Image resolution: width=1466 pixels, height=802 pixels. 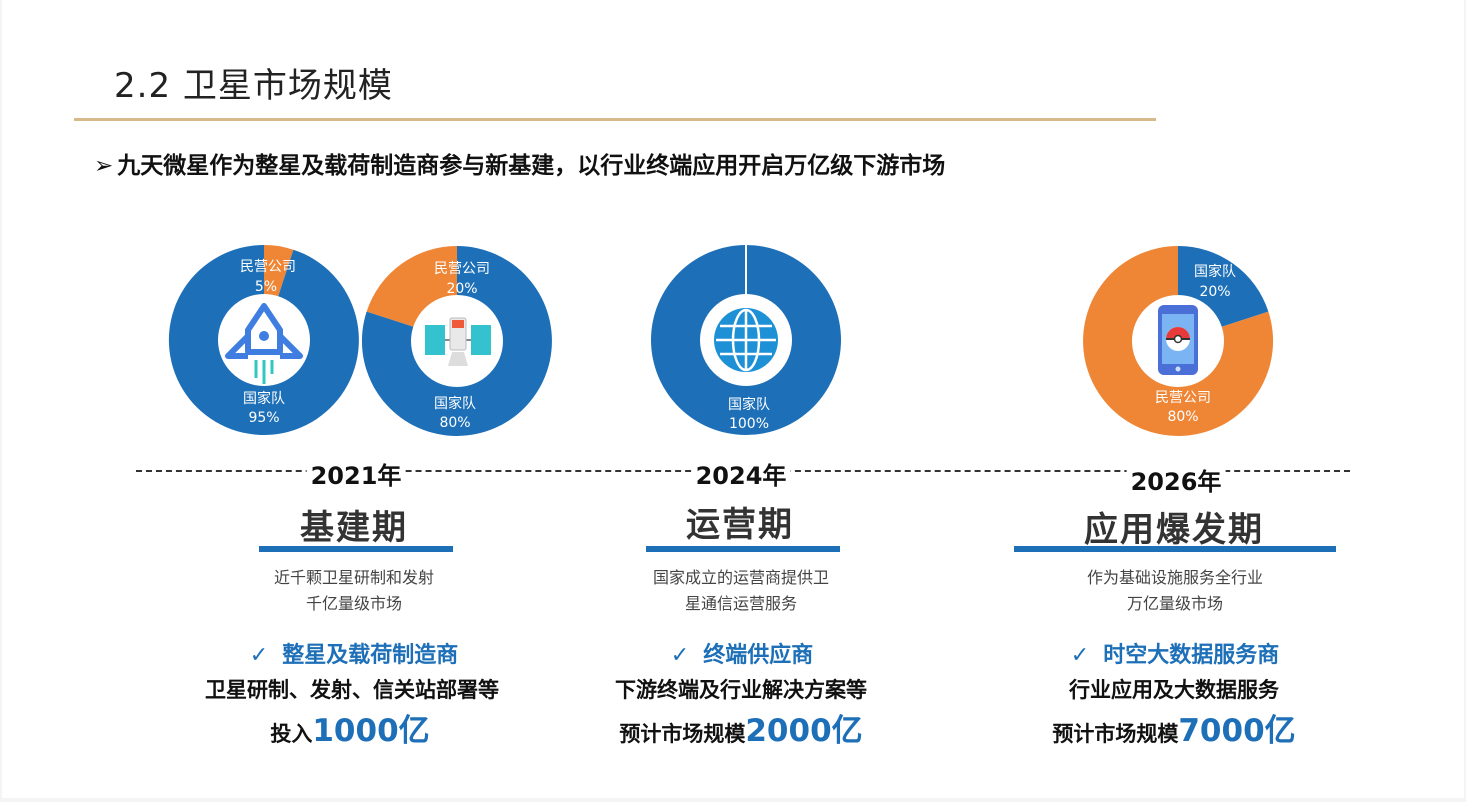 I want to click on donut4-pct-private: 80%, so click(x=1182, y=417).